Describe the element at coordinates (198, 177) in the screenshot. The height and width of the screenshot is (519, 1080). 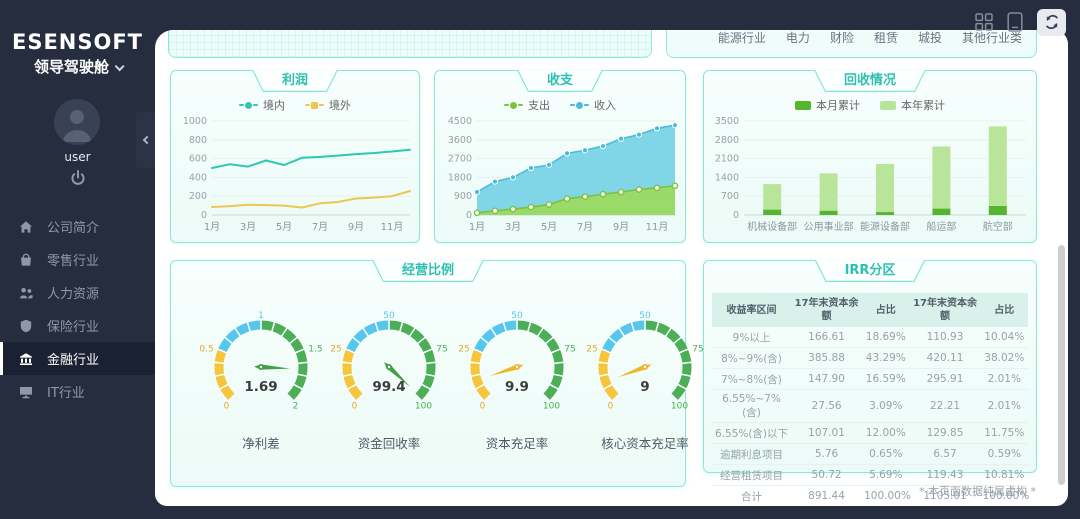
I see `svg-text: 400` at that location.